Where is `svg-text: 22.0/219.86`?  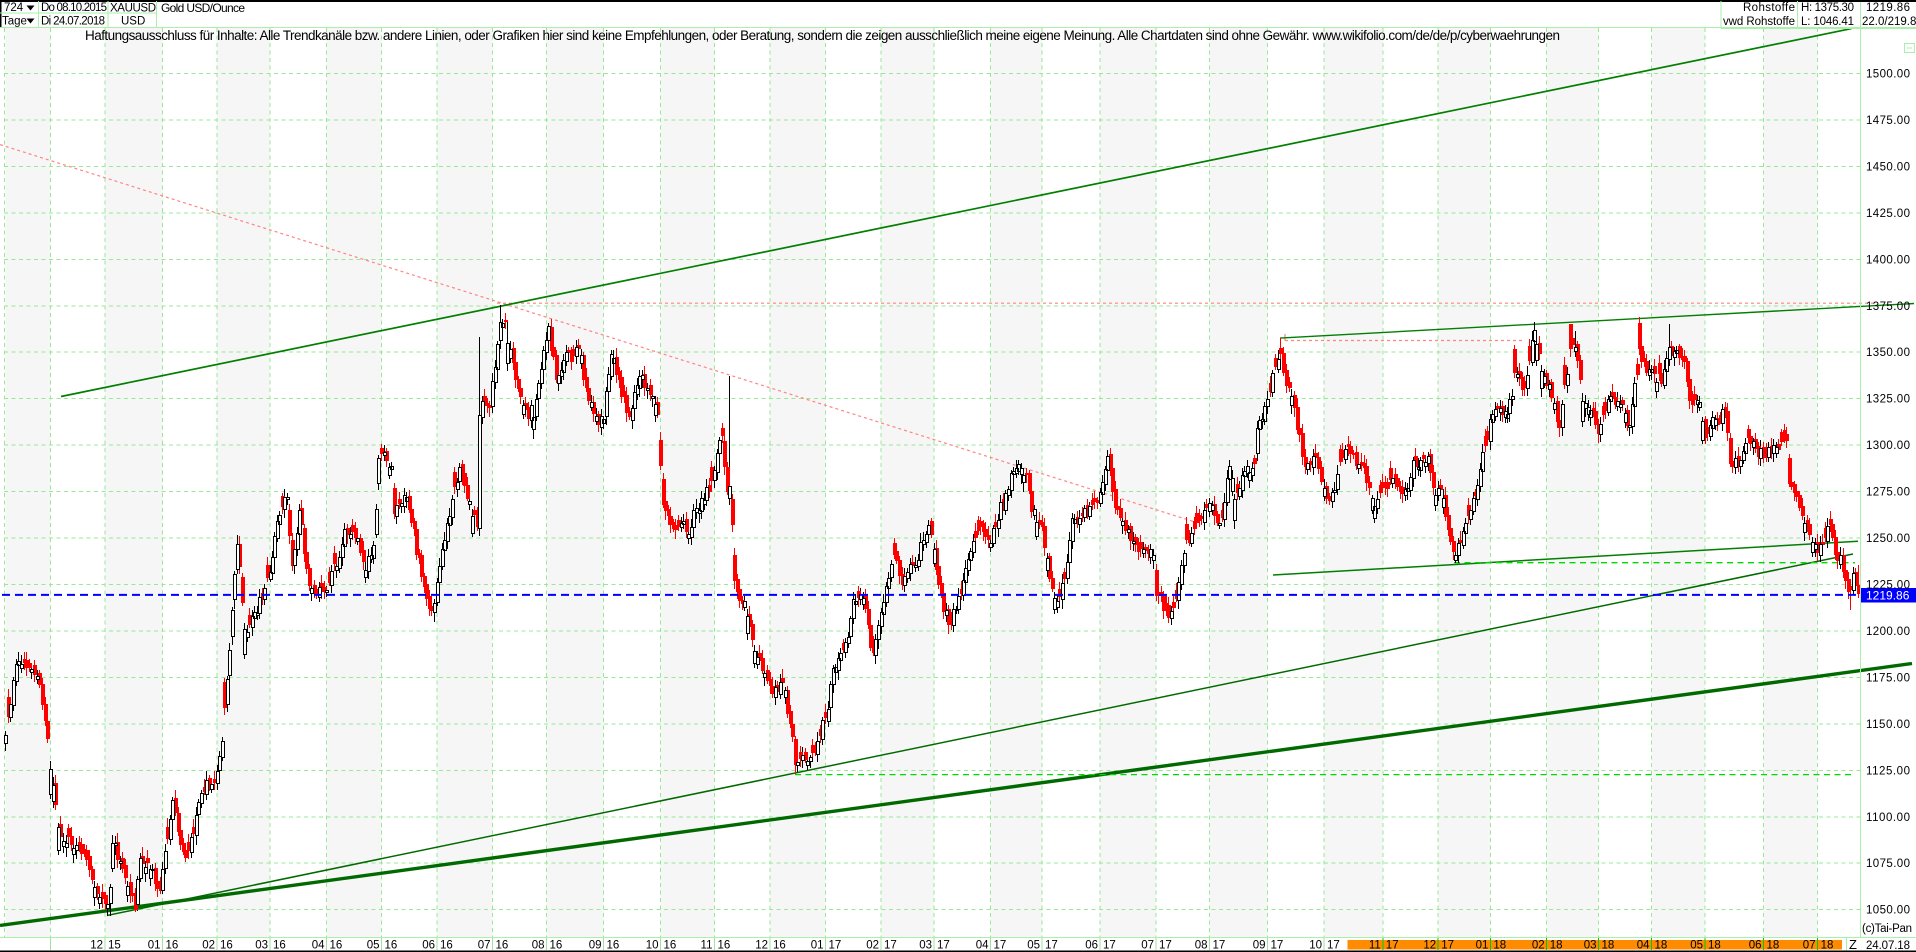 svg-text: 22.0/219.86 is located at coordinates (1889, 22).